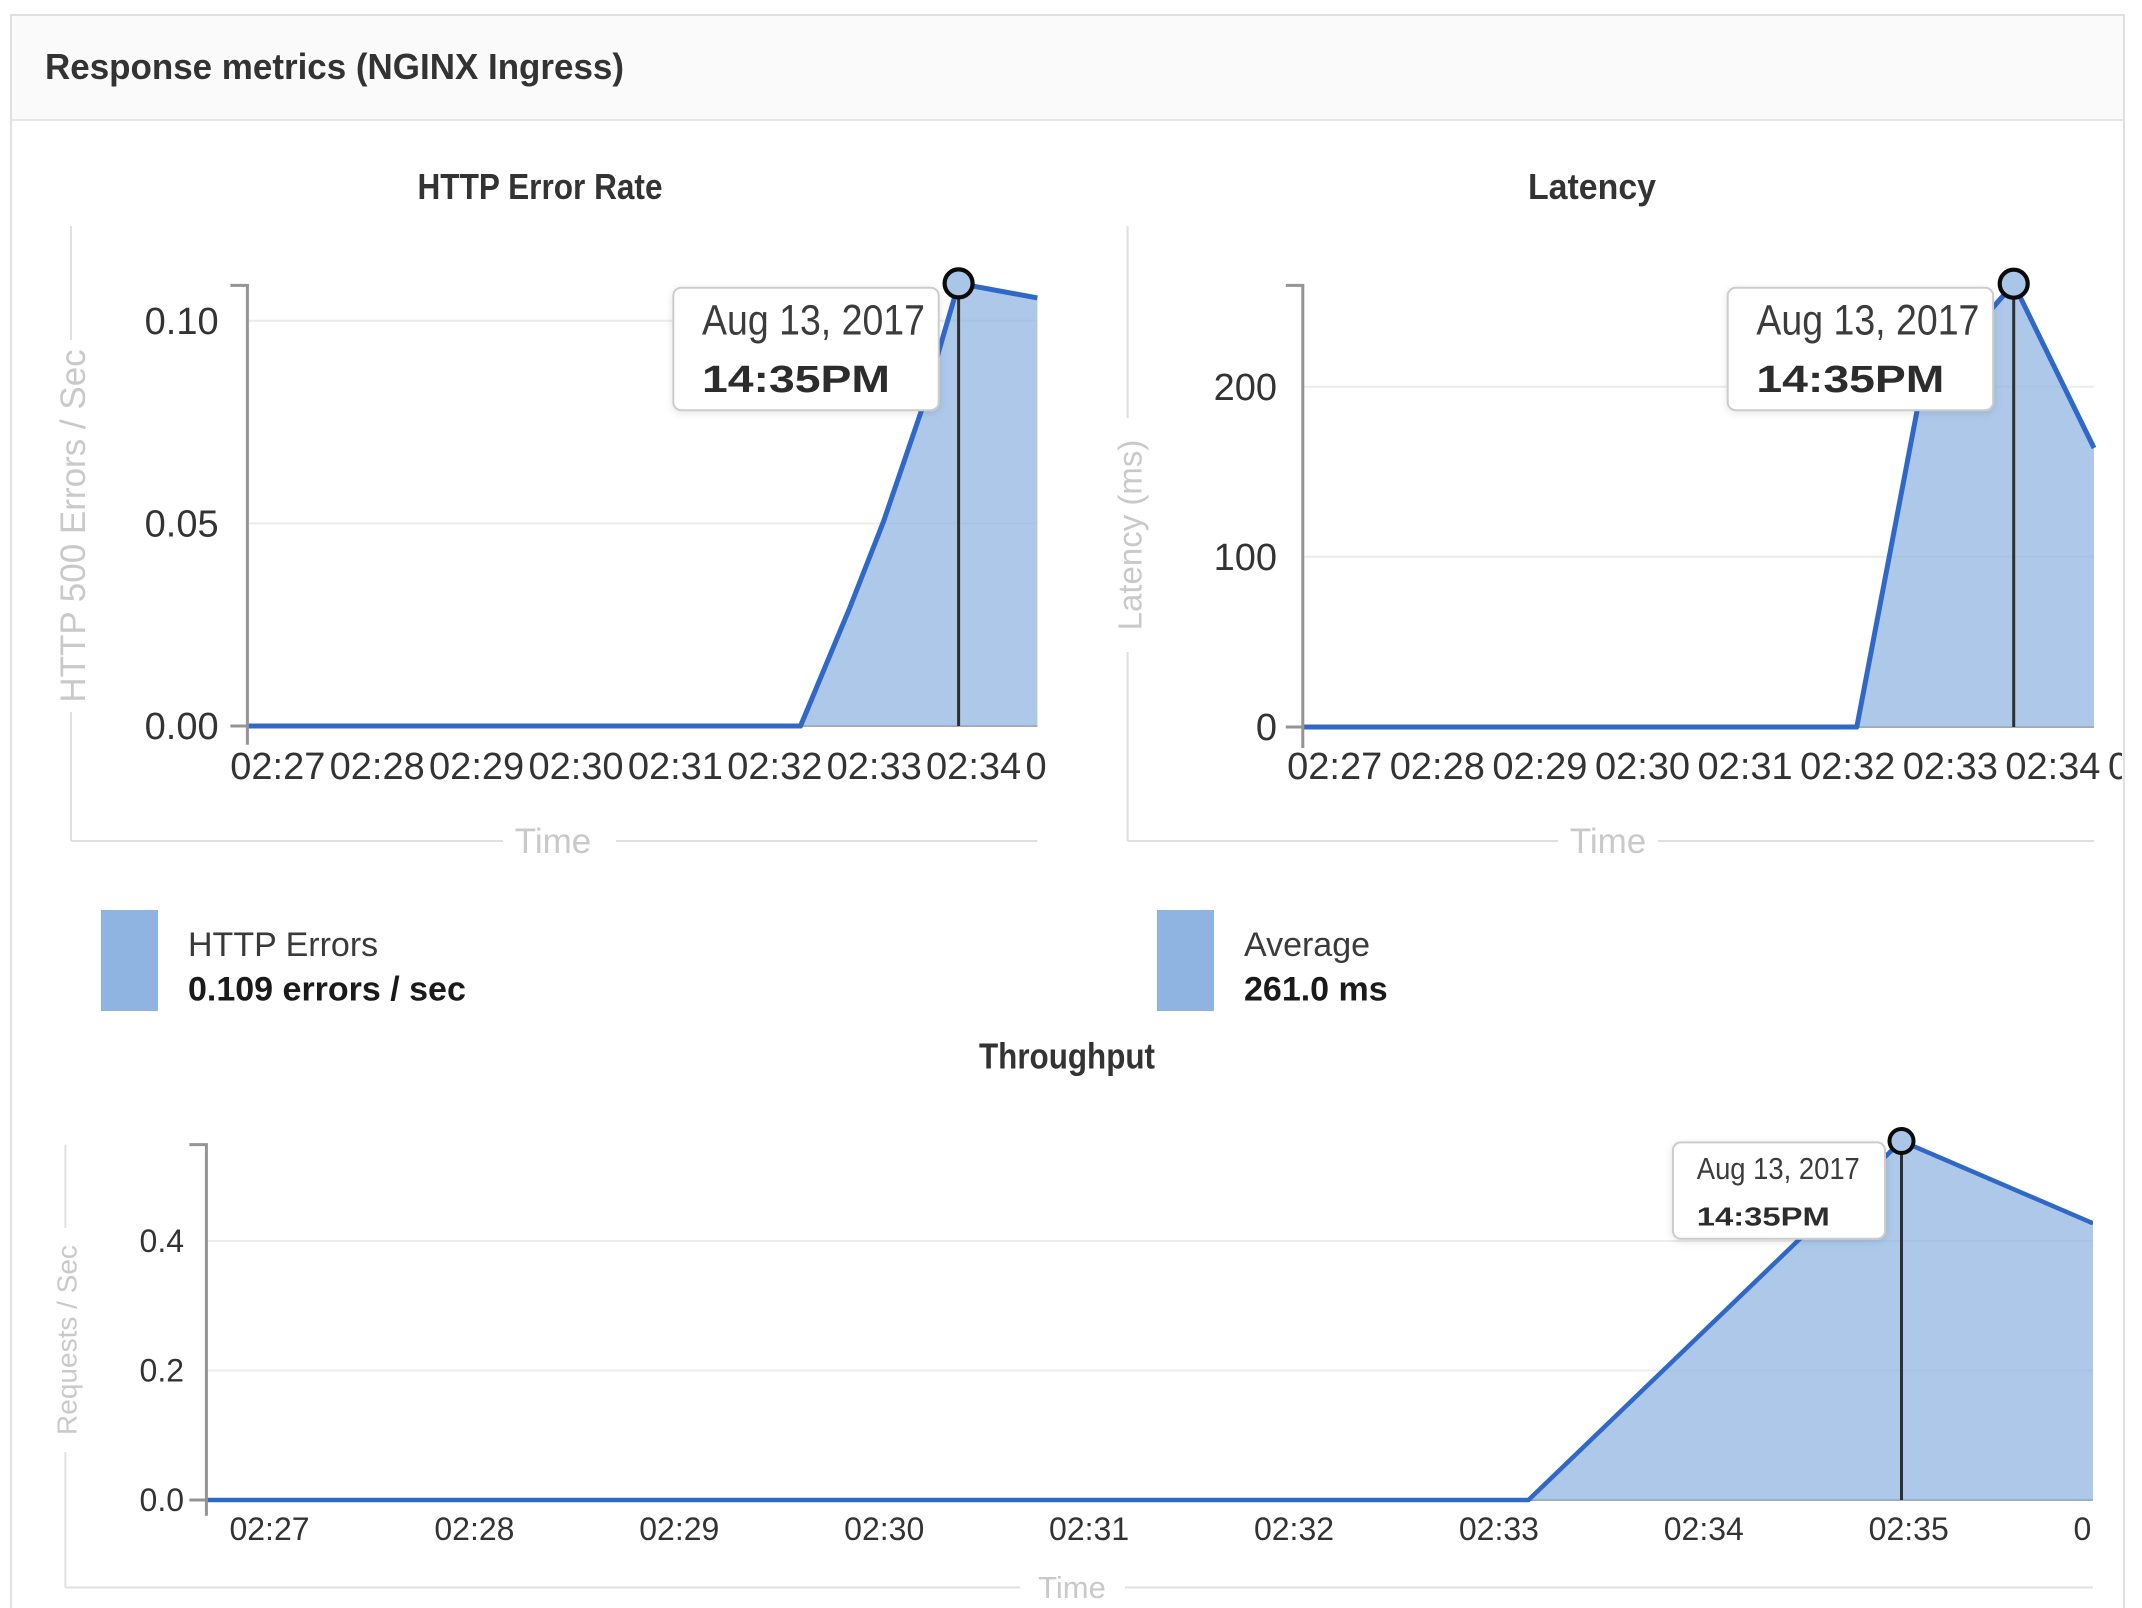  Describe the element at coordinates (1266, 728) in the screenshot. I see `svg-text: 0` at that location.